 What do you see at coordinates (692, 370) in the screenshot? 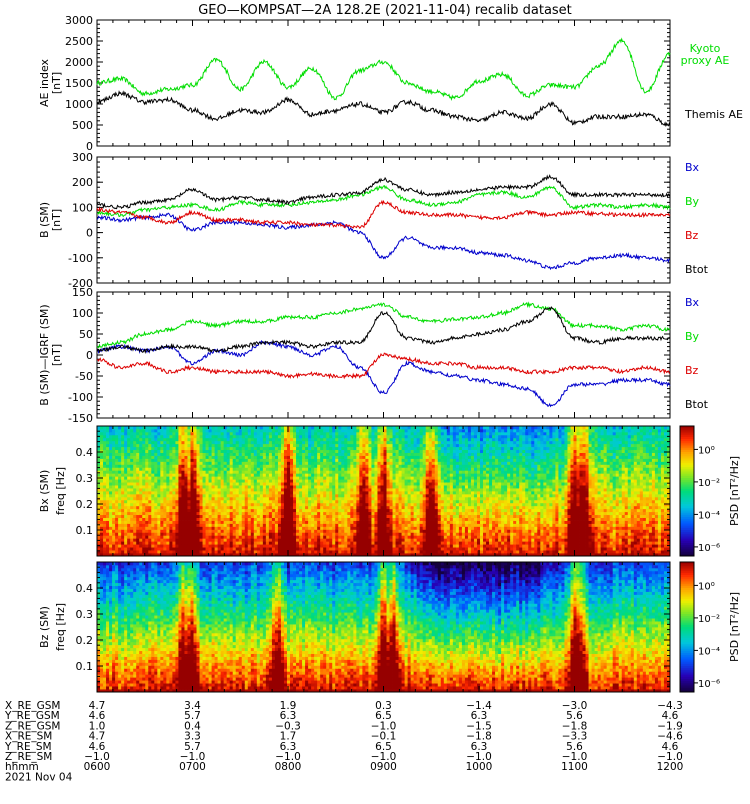
I see `legend-entry: Bz` at bounding box center [692, 370].